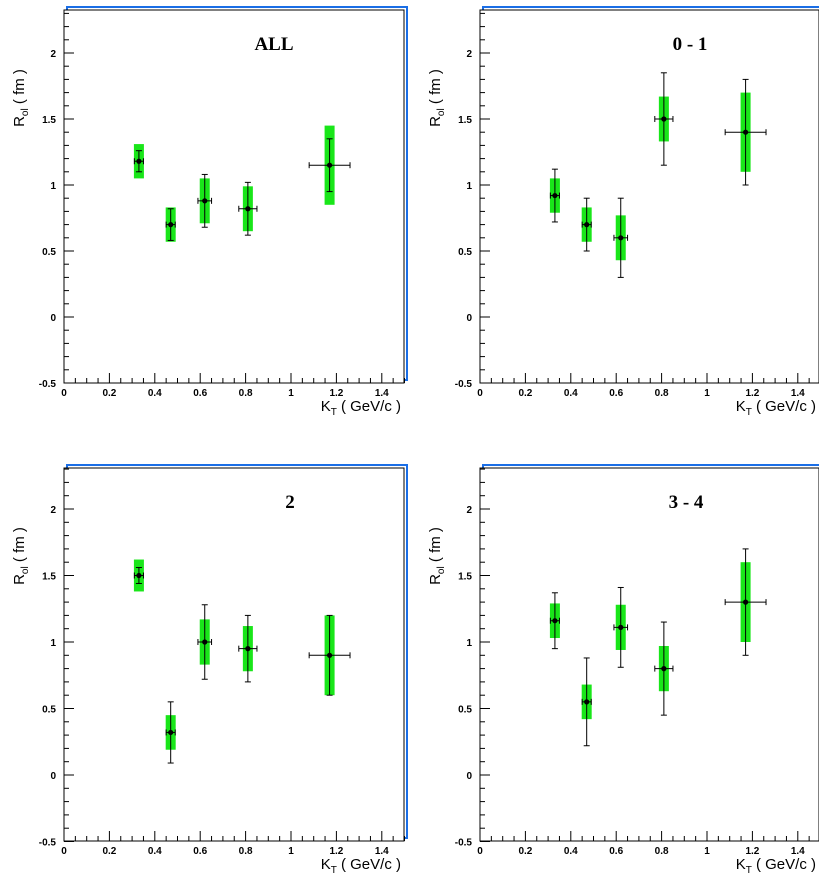 The height and width of the screenshot is (882, 819). I want to click on panel-title: 0 - 1, so click(690, 44).